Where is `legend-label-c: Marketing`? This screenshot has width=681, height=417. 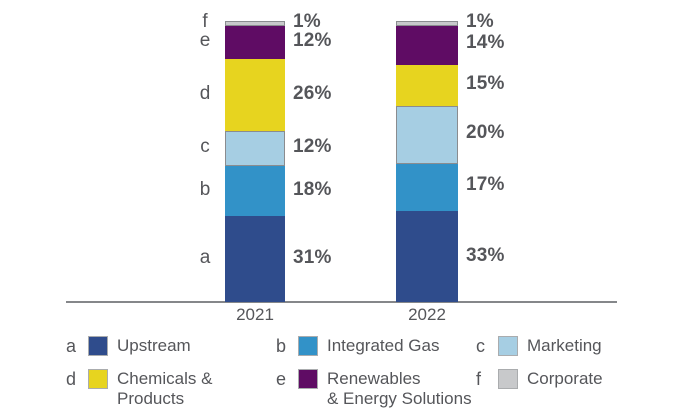 legend-label-c: Marketing is located at coordinates (564, 345).